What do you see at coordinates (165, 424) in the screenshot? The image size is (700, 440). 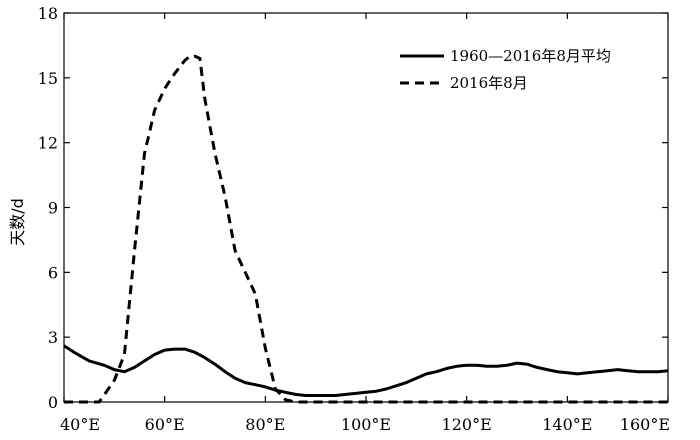 I see `x-tick-label: 60°E` at bounding box center [165, 424].